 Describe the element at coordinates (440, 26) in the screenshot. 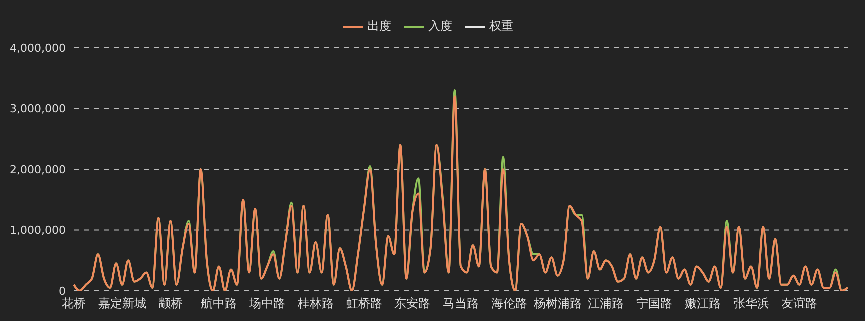

I see `legend-label: 入度` at that location.